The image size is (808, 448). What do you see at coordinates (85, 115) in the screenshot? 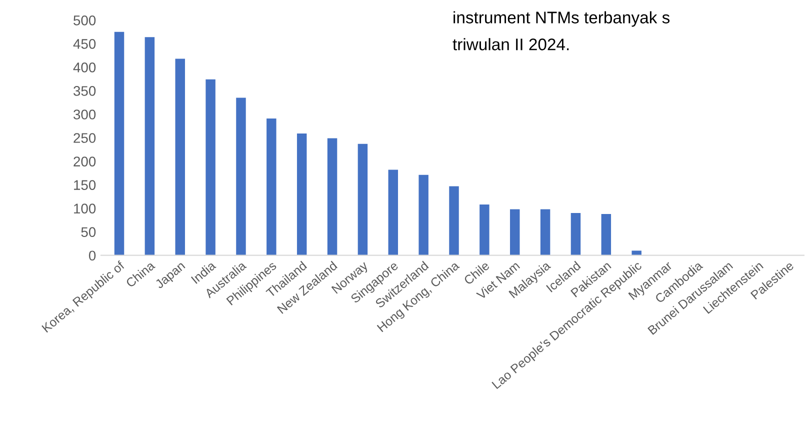
I see `y-tick-label: 300` at bounding box center [85, 115].